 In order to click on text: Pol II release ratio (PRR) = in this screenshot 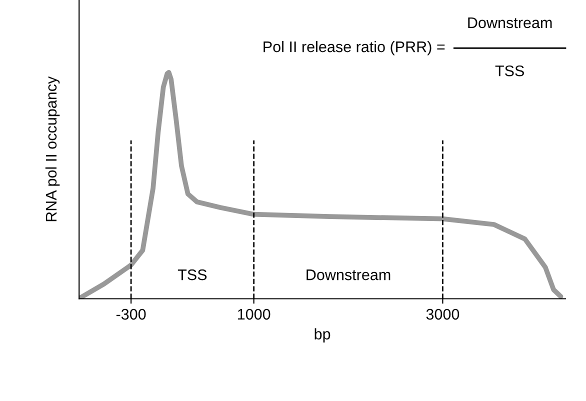, I will do `click(354, 48)`.